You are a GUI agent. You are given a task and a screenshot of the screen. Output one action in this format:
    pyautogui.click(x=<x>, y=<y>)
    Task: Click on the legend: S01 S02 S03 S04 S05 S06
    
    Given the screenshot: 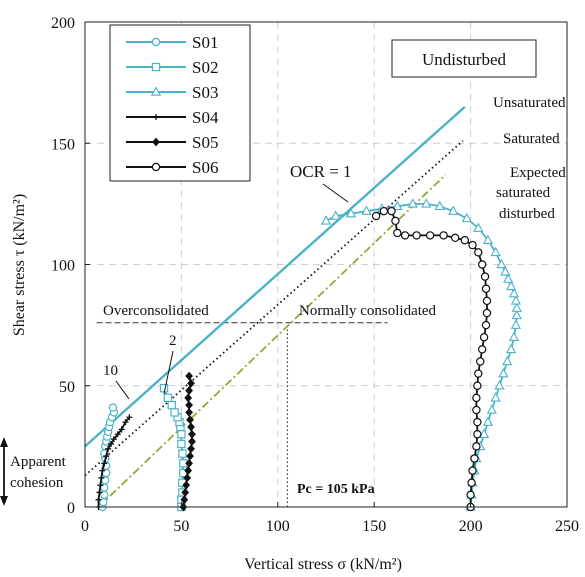 What is the action you would take?
    pyautogui.click(x=180, y=103)
    